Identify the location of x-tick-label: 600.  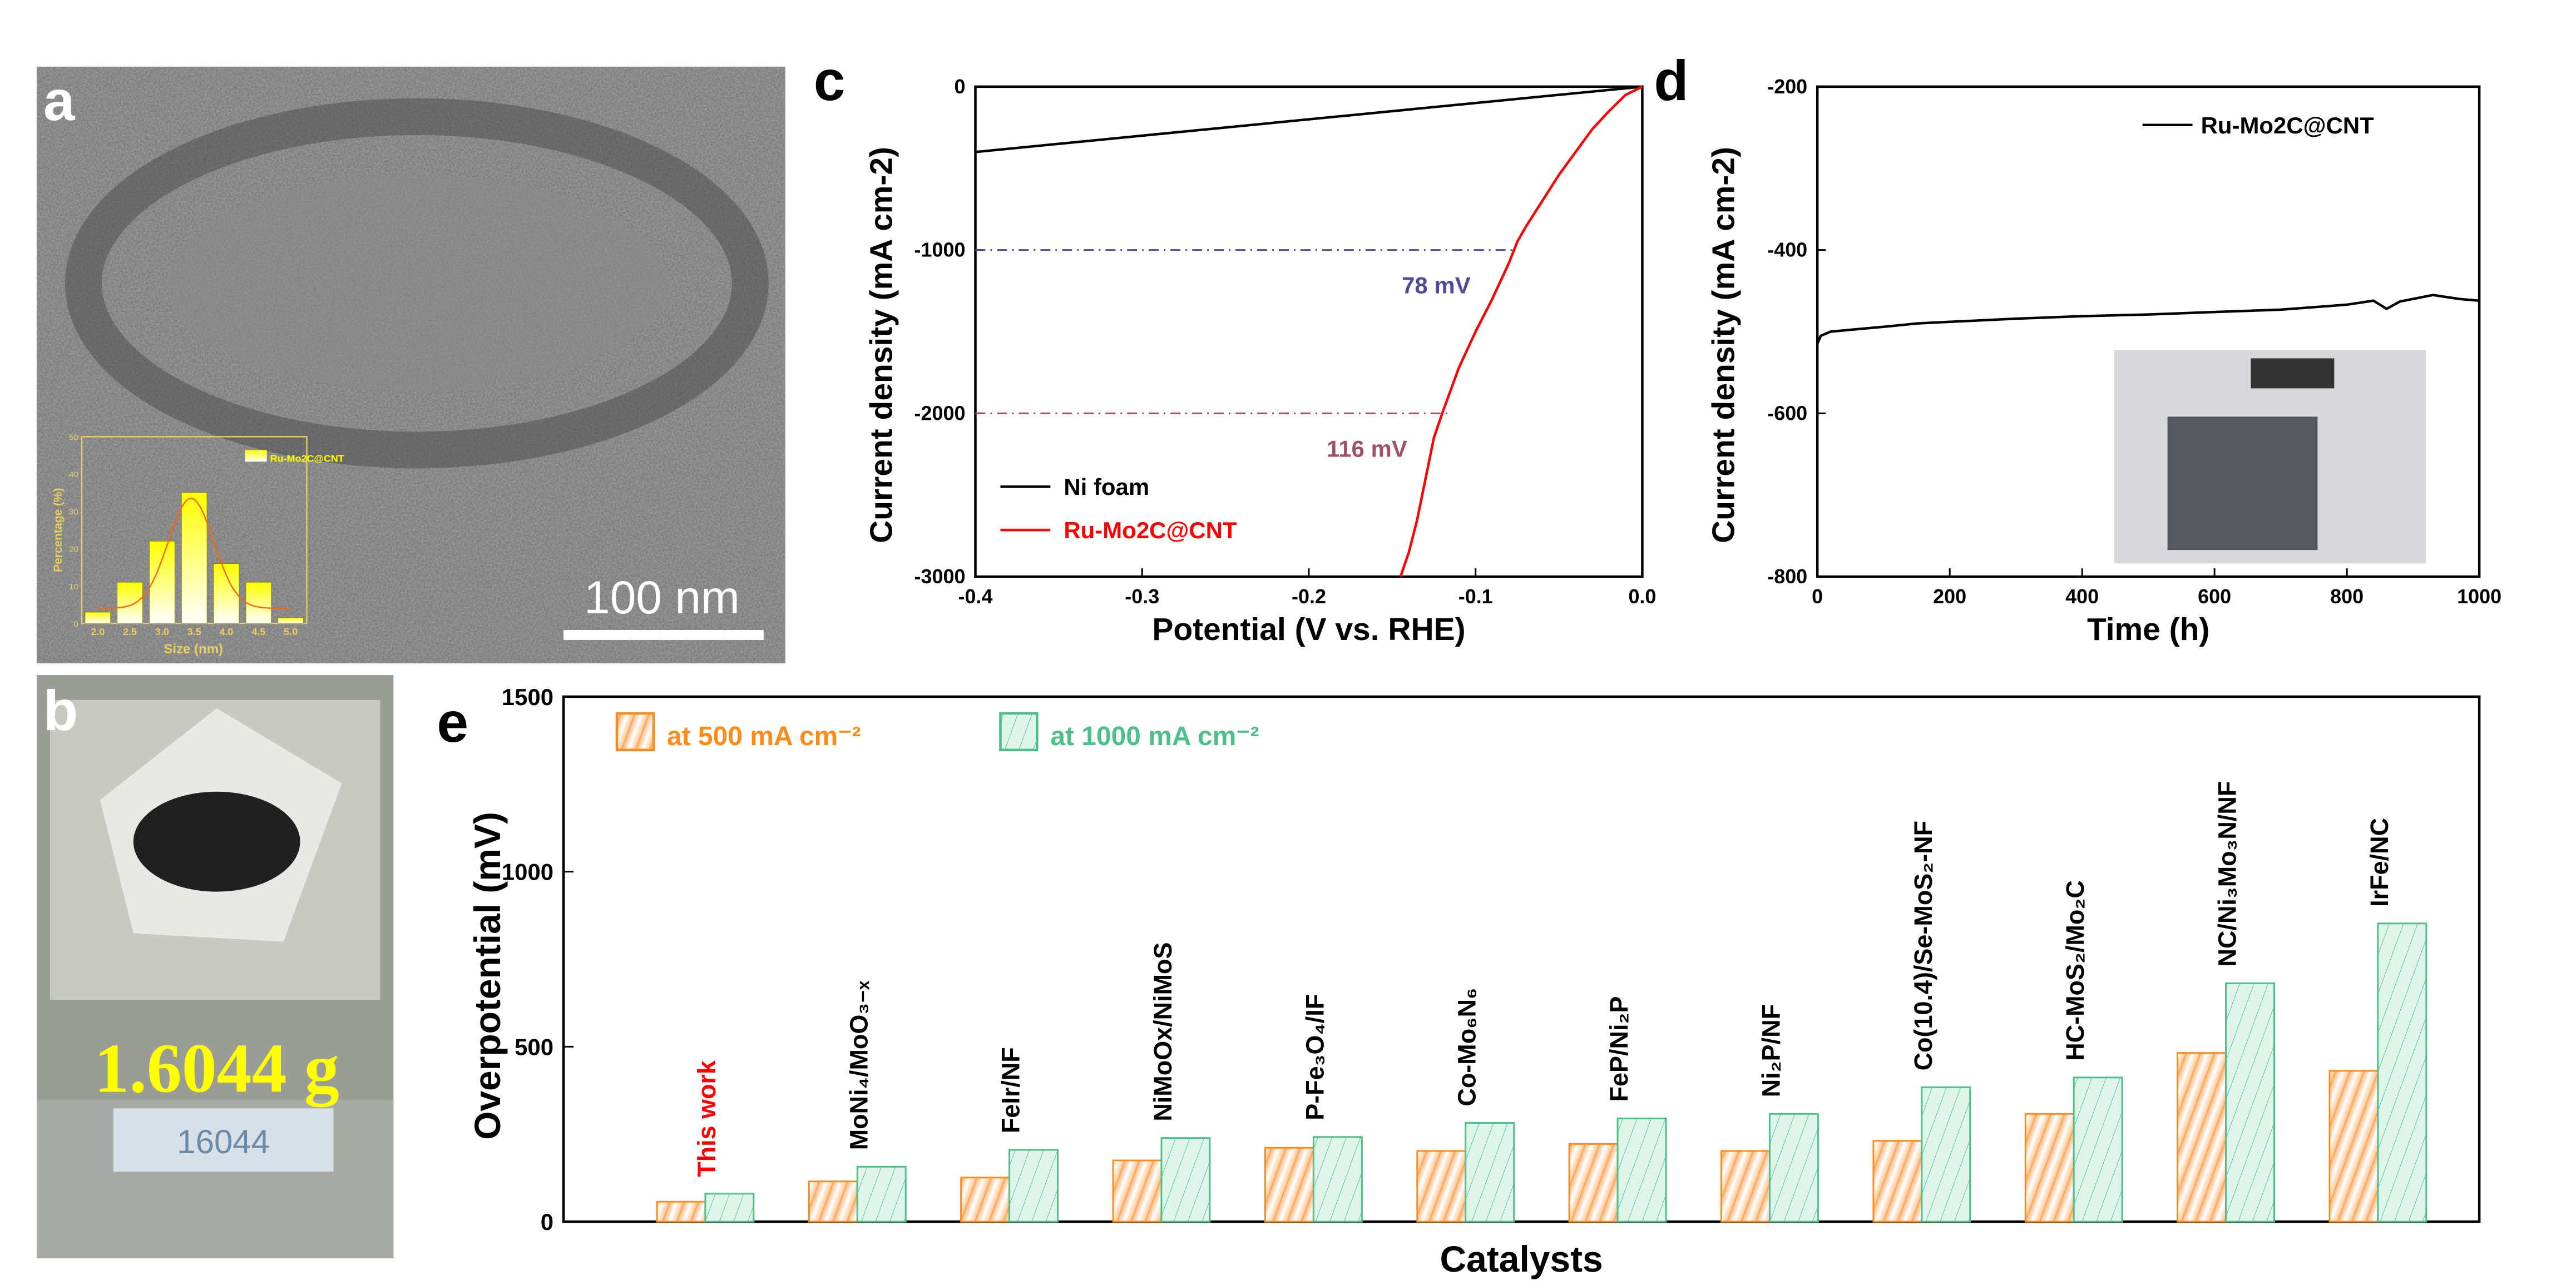
(2214, 596).